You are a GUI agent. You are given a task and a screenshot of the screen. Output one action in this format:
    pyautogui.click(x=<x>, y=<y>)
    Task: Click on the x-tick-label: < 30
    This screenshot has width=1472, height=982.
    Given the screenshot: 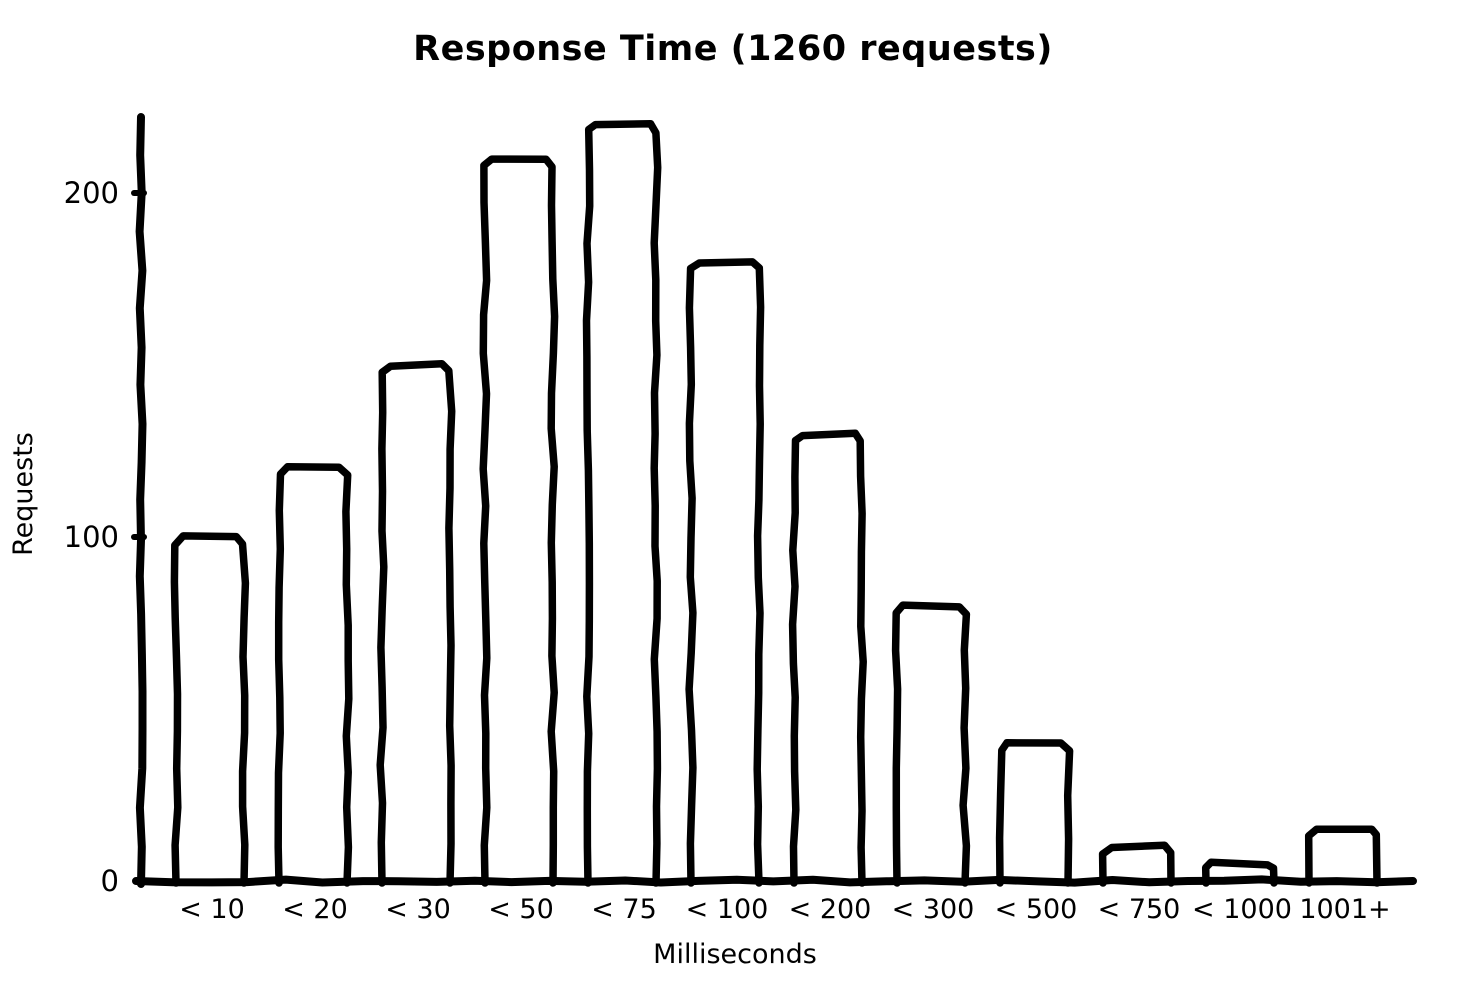 What is the action you would take?
    pyautogui.click(x=418, y=909)
    